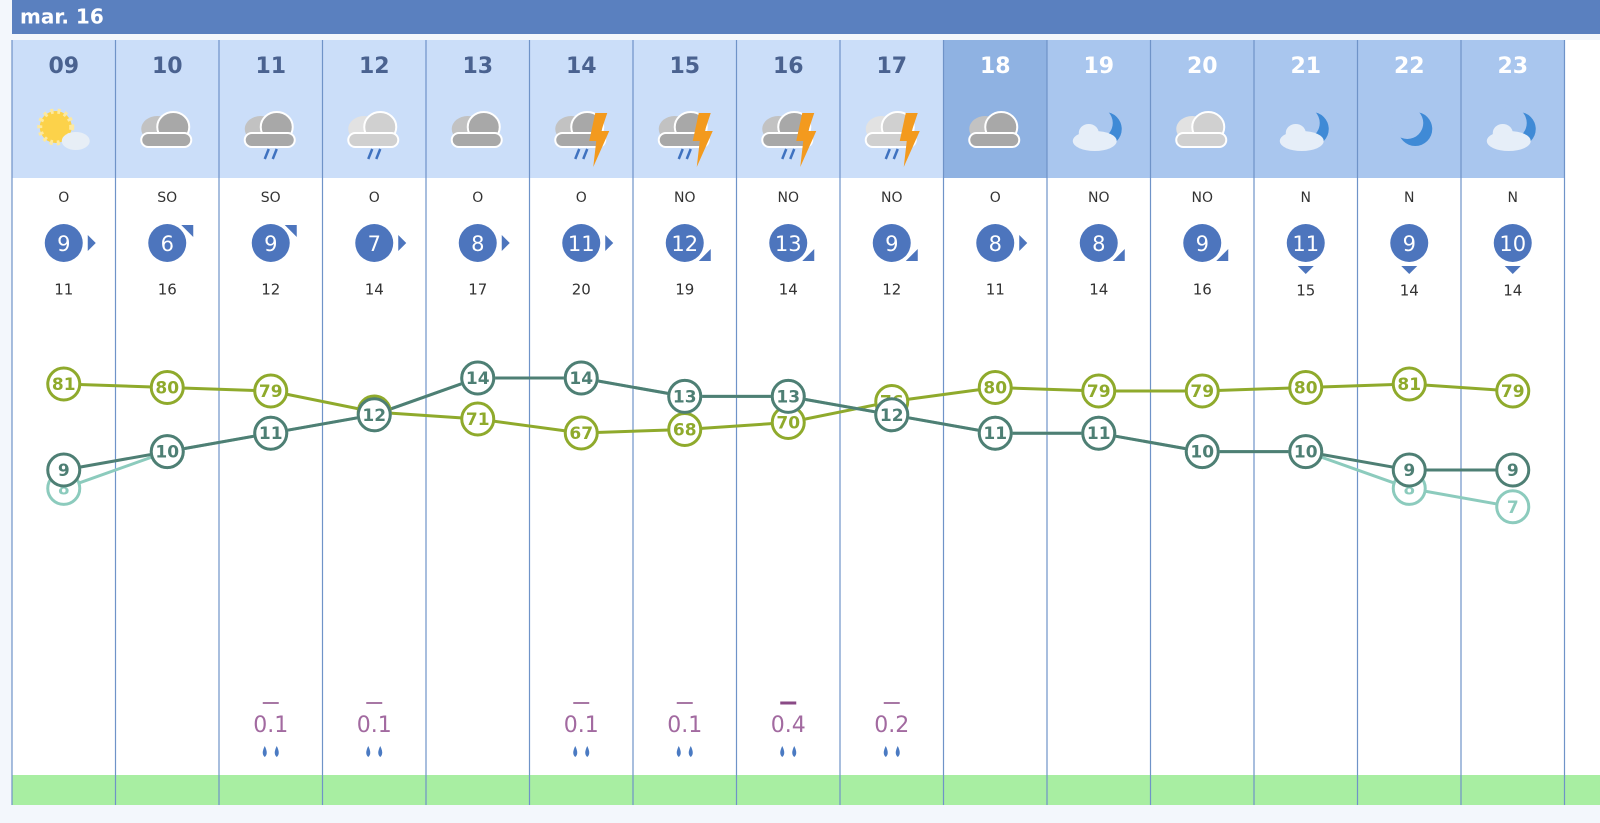 The image size is (1600, 823). What do you see at coordinates (1306, 453) in the screenshot?
I see `temperature-label: 10` at bounding box center [1306, 453].